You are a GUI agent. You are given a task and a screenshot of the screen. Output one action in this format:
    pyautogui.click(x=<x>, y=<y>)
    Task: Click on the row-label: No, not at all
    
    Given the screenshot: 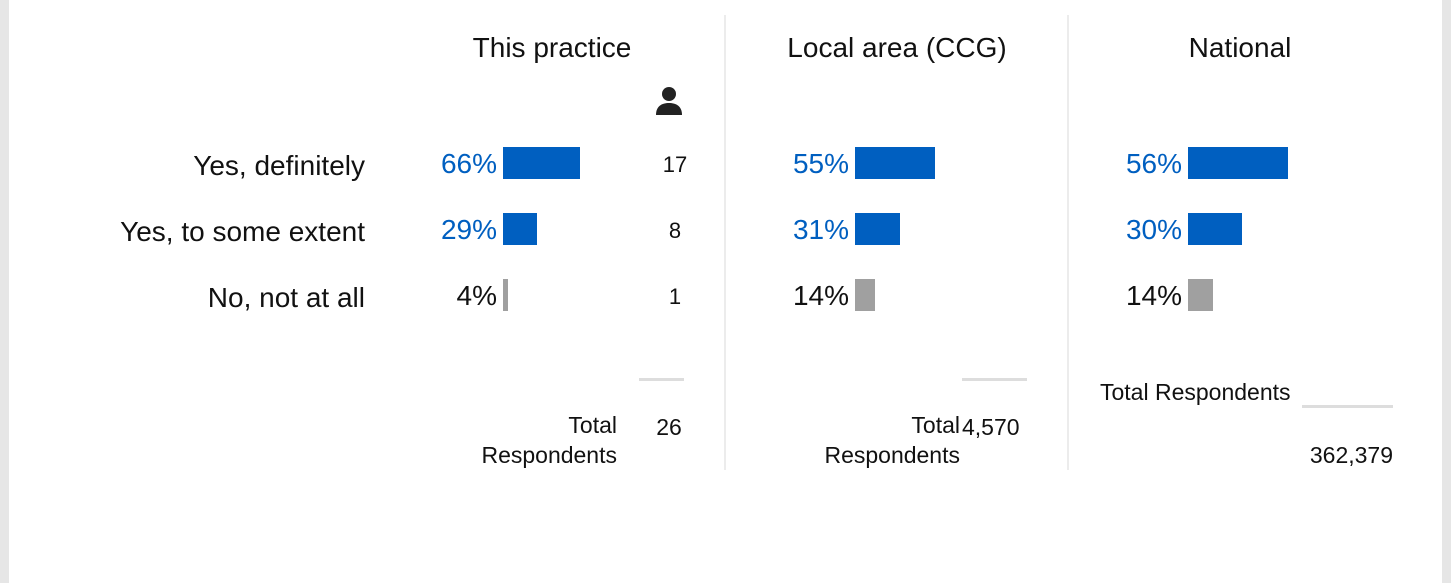 What is the action you would take?
    pyautogui.click(x=286, y=297)
    